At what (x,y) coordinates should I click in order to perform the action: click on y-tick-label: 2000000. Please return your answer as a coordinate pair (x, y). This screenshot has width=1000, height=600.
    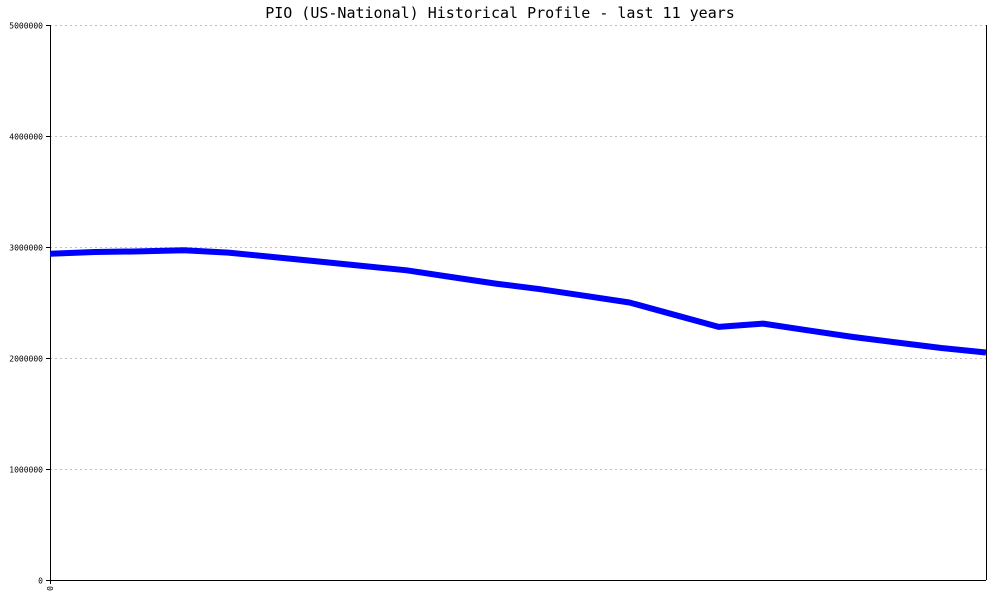
    Looking at the image, I should click on (26, 359).